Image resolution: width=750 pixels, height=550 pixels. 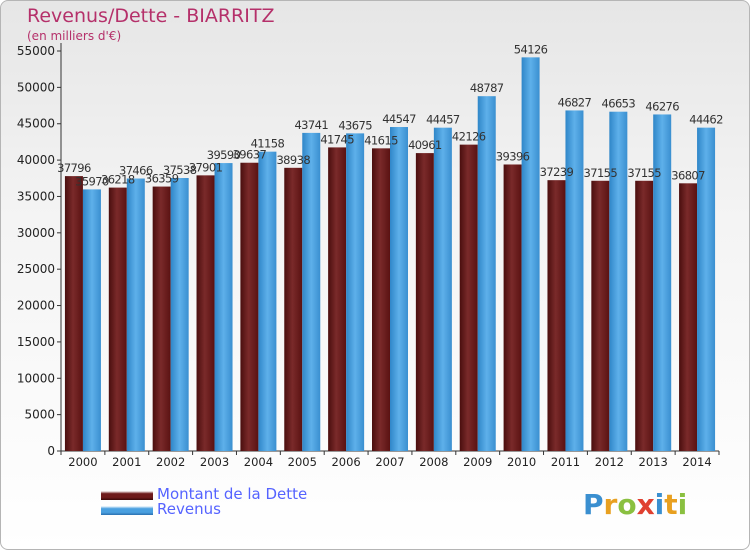 What do you see at coordinates (593, 504) in the screenshot?
I see `logo-letter: P` at bounding box center [593, 504].